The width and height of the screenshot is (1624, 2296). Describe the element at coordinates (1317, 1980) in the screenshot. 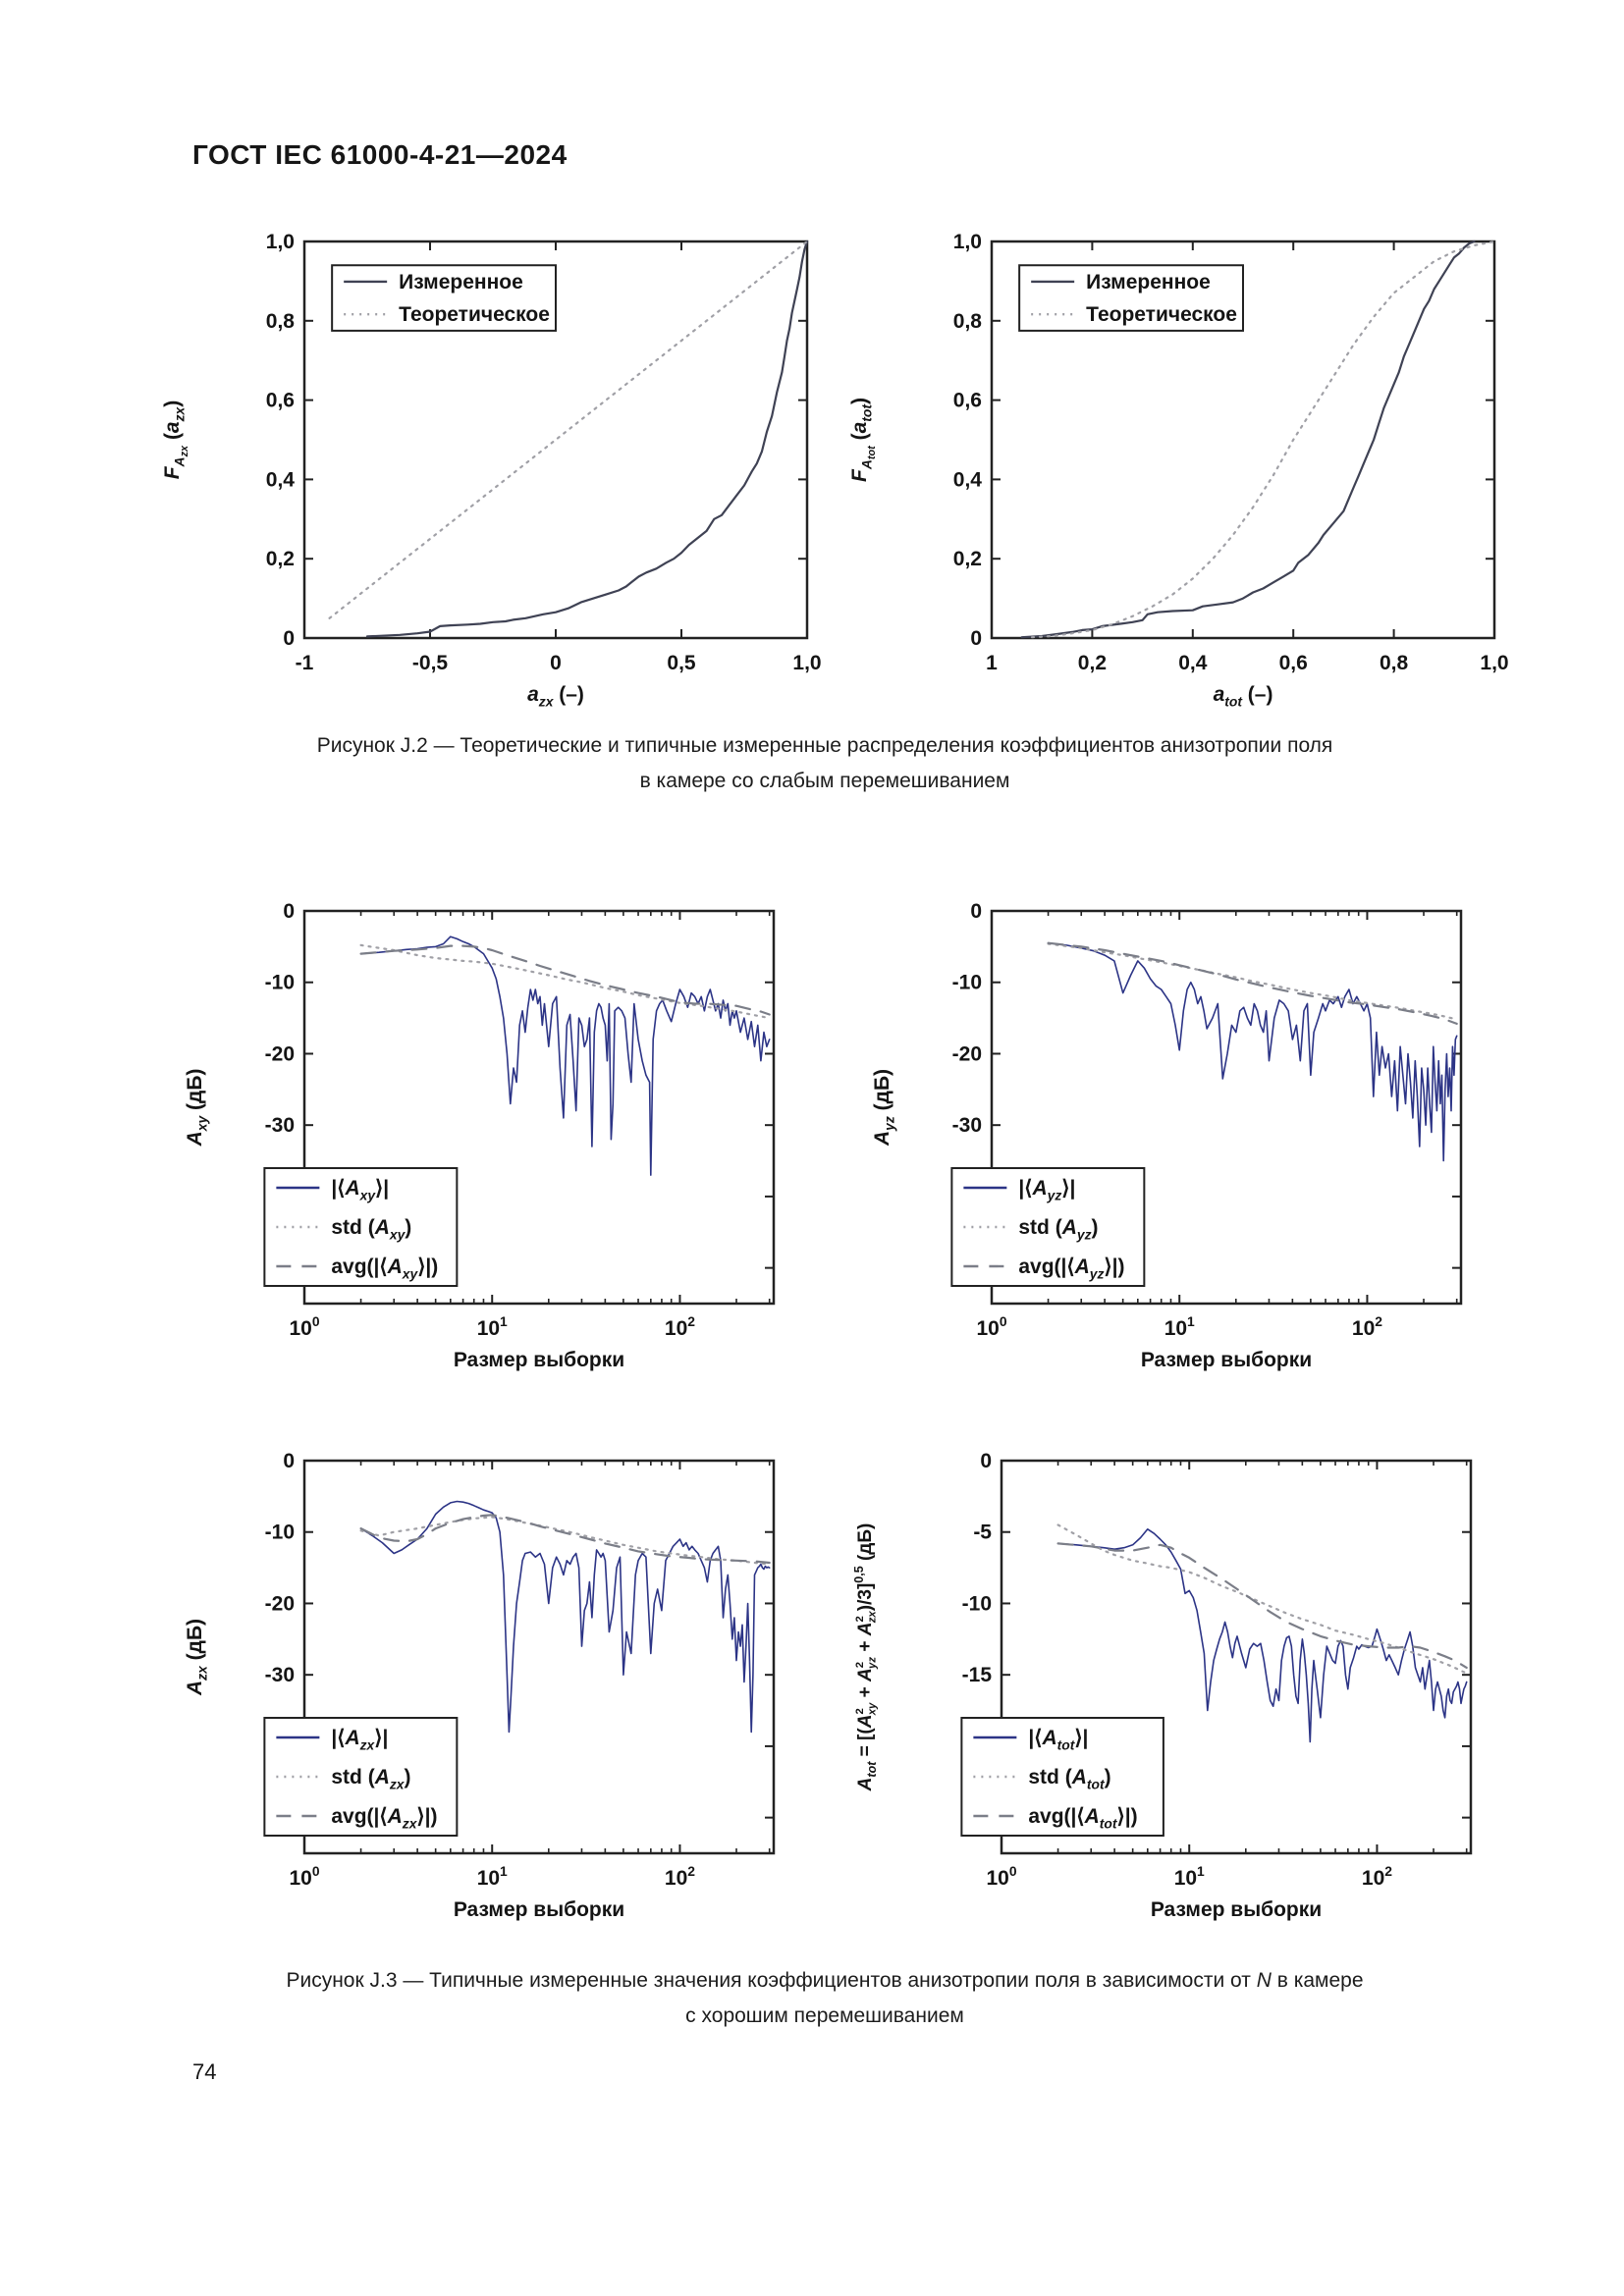

I see `figure-j3-caption-post: в камере` at that location.